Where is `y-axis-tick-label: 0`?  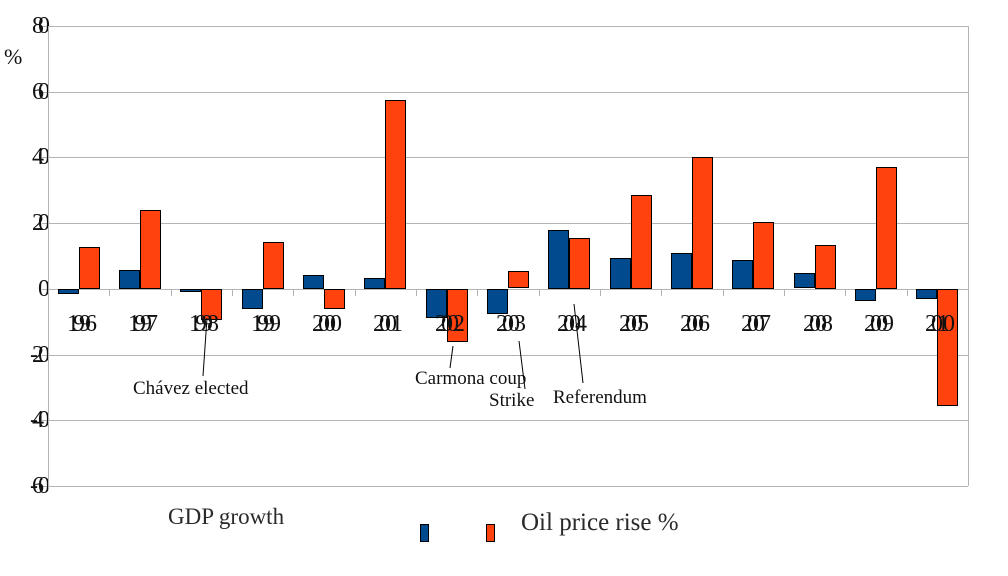 y-axis-tick-label: 0 is located at coordinates (44, 289).